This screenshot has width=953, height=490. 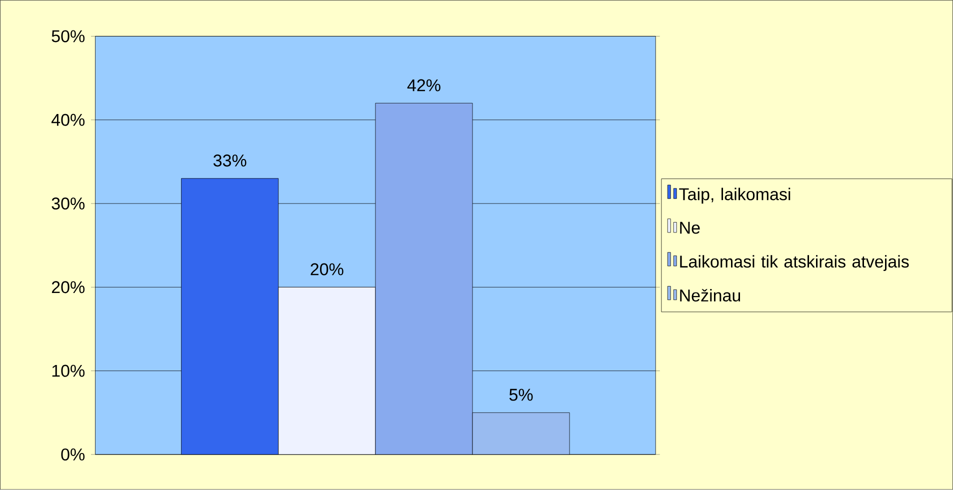 What do you see at coordinates (794, 263) in the screenshot?
I see `legend-label: Laikomasi tik atskirais atvejais` at bounding box center [794, 263].